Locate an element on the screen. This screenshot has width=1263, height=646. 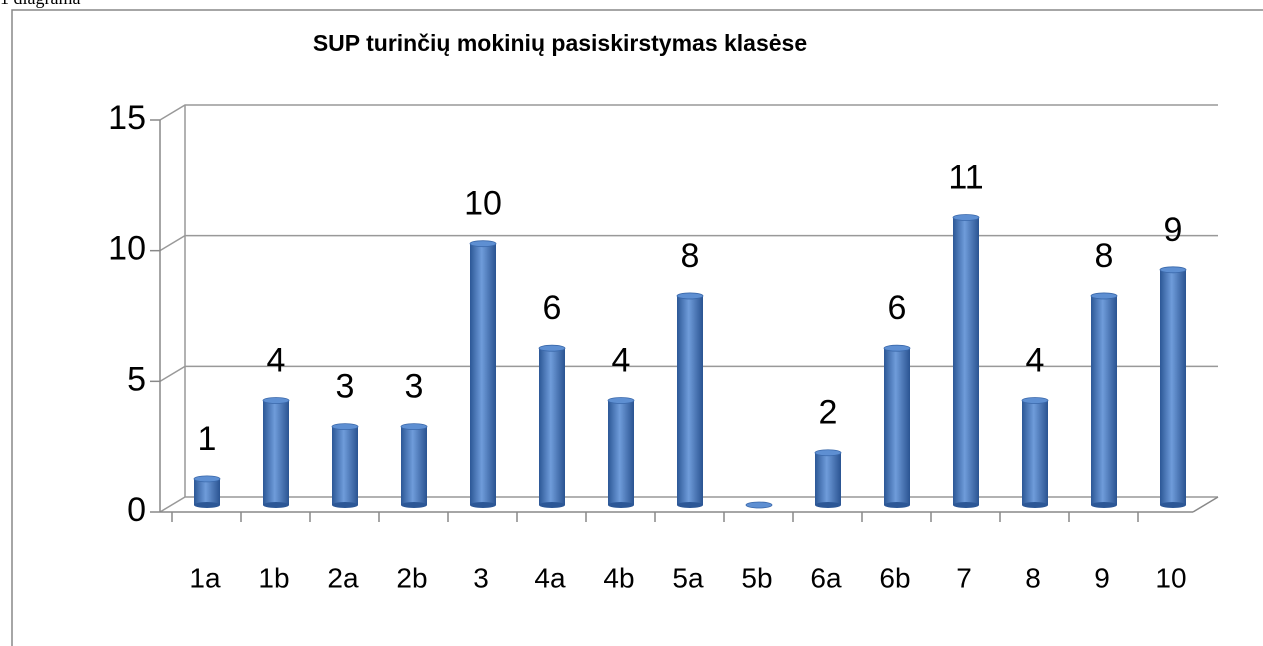
data-label: 11 is located at coordinates (965, 178).